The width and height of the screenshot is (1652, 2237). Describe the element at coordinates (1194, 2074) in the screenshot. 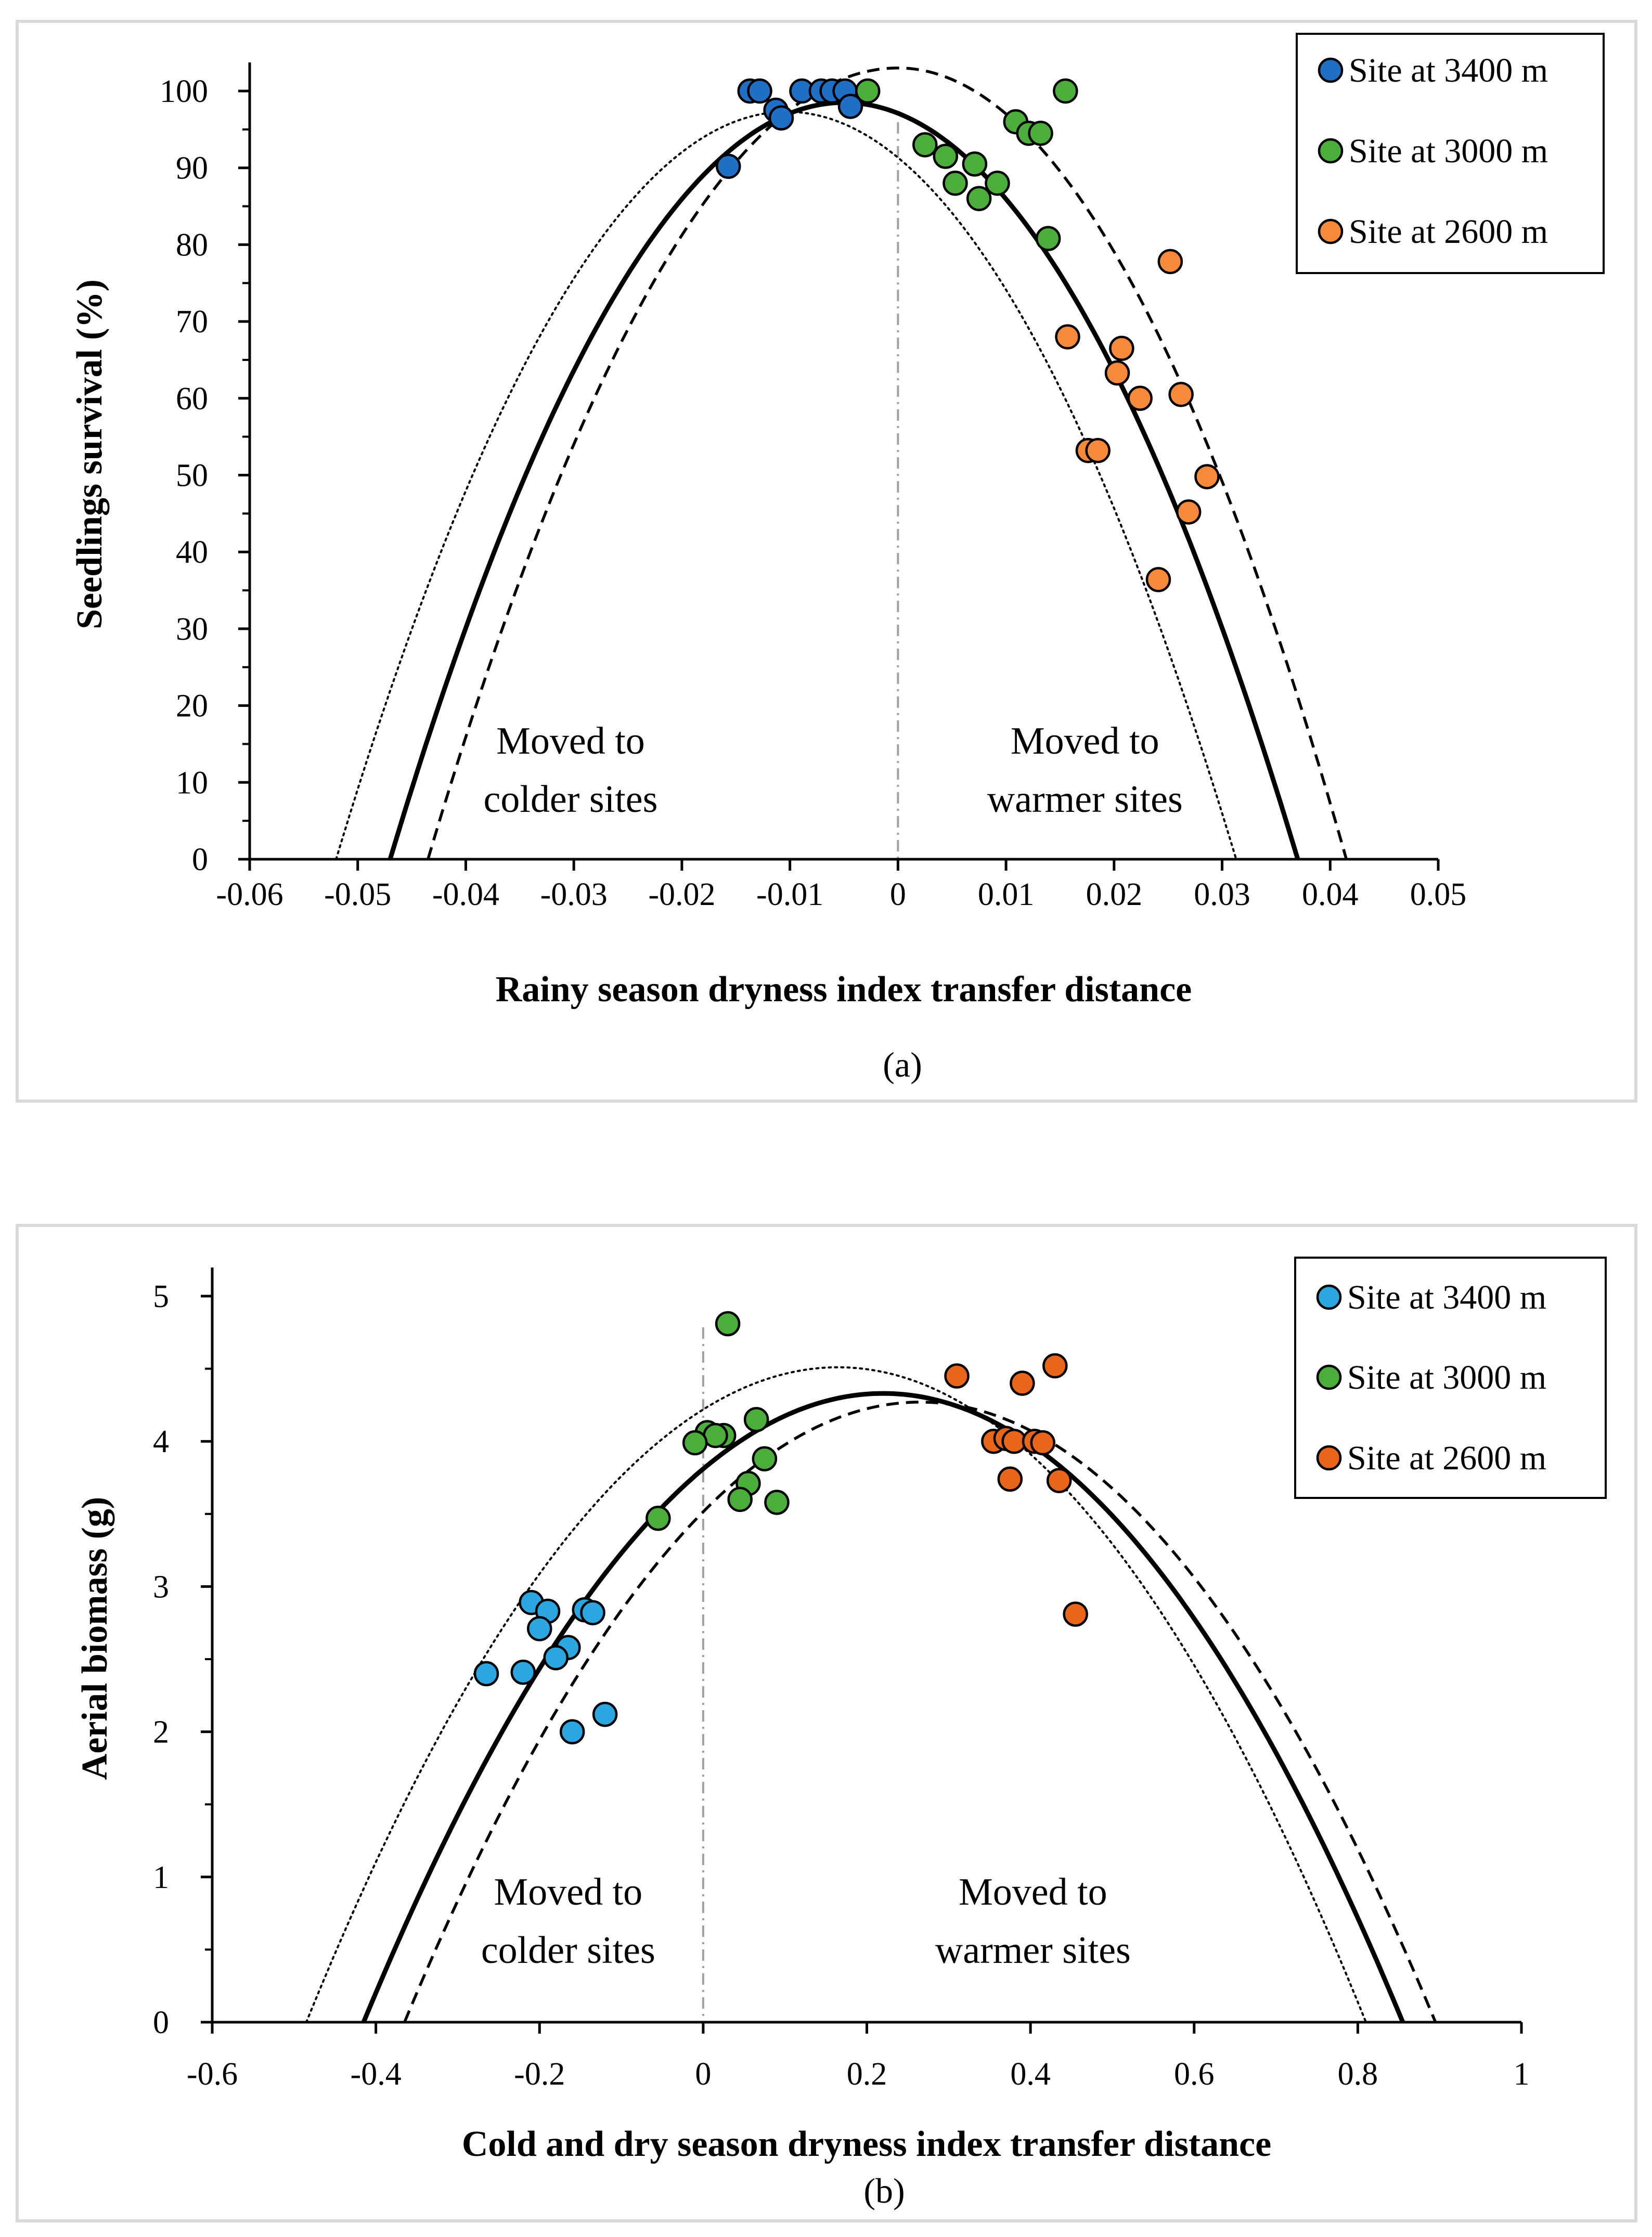

I see `x-tick-label: 0.6` at that location.